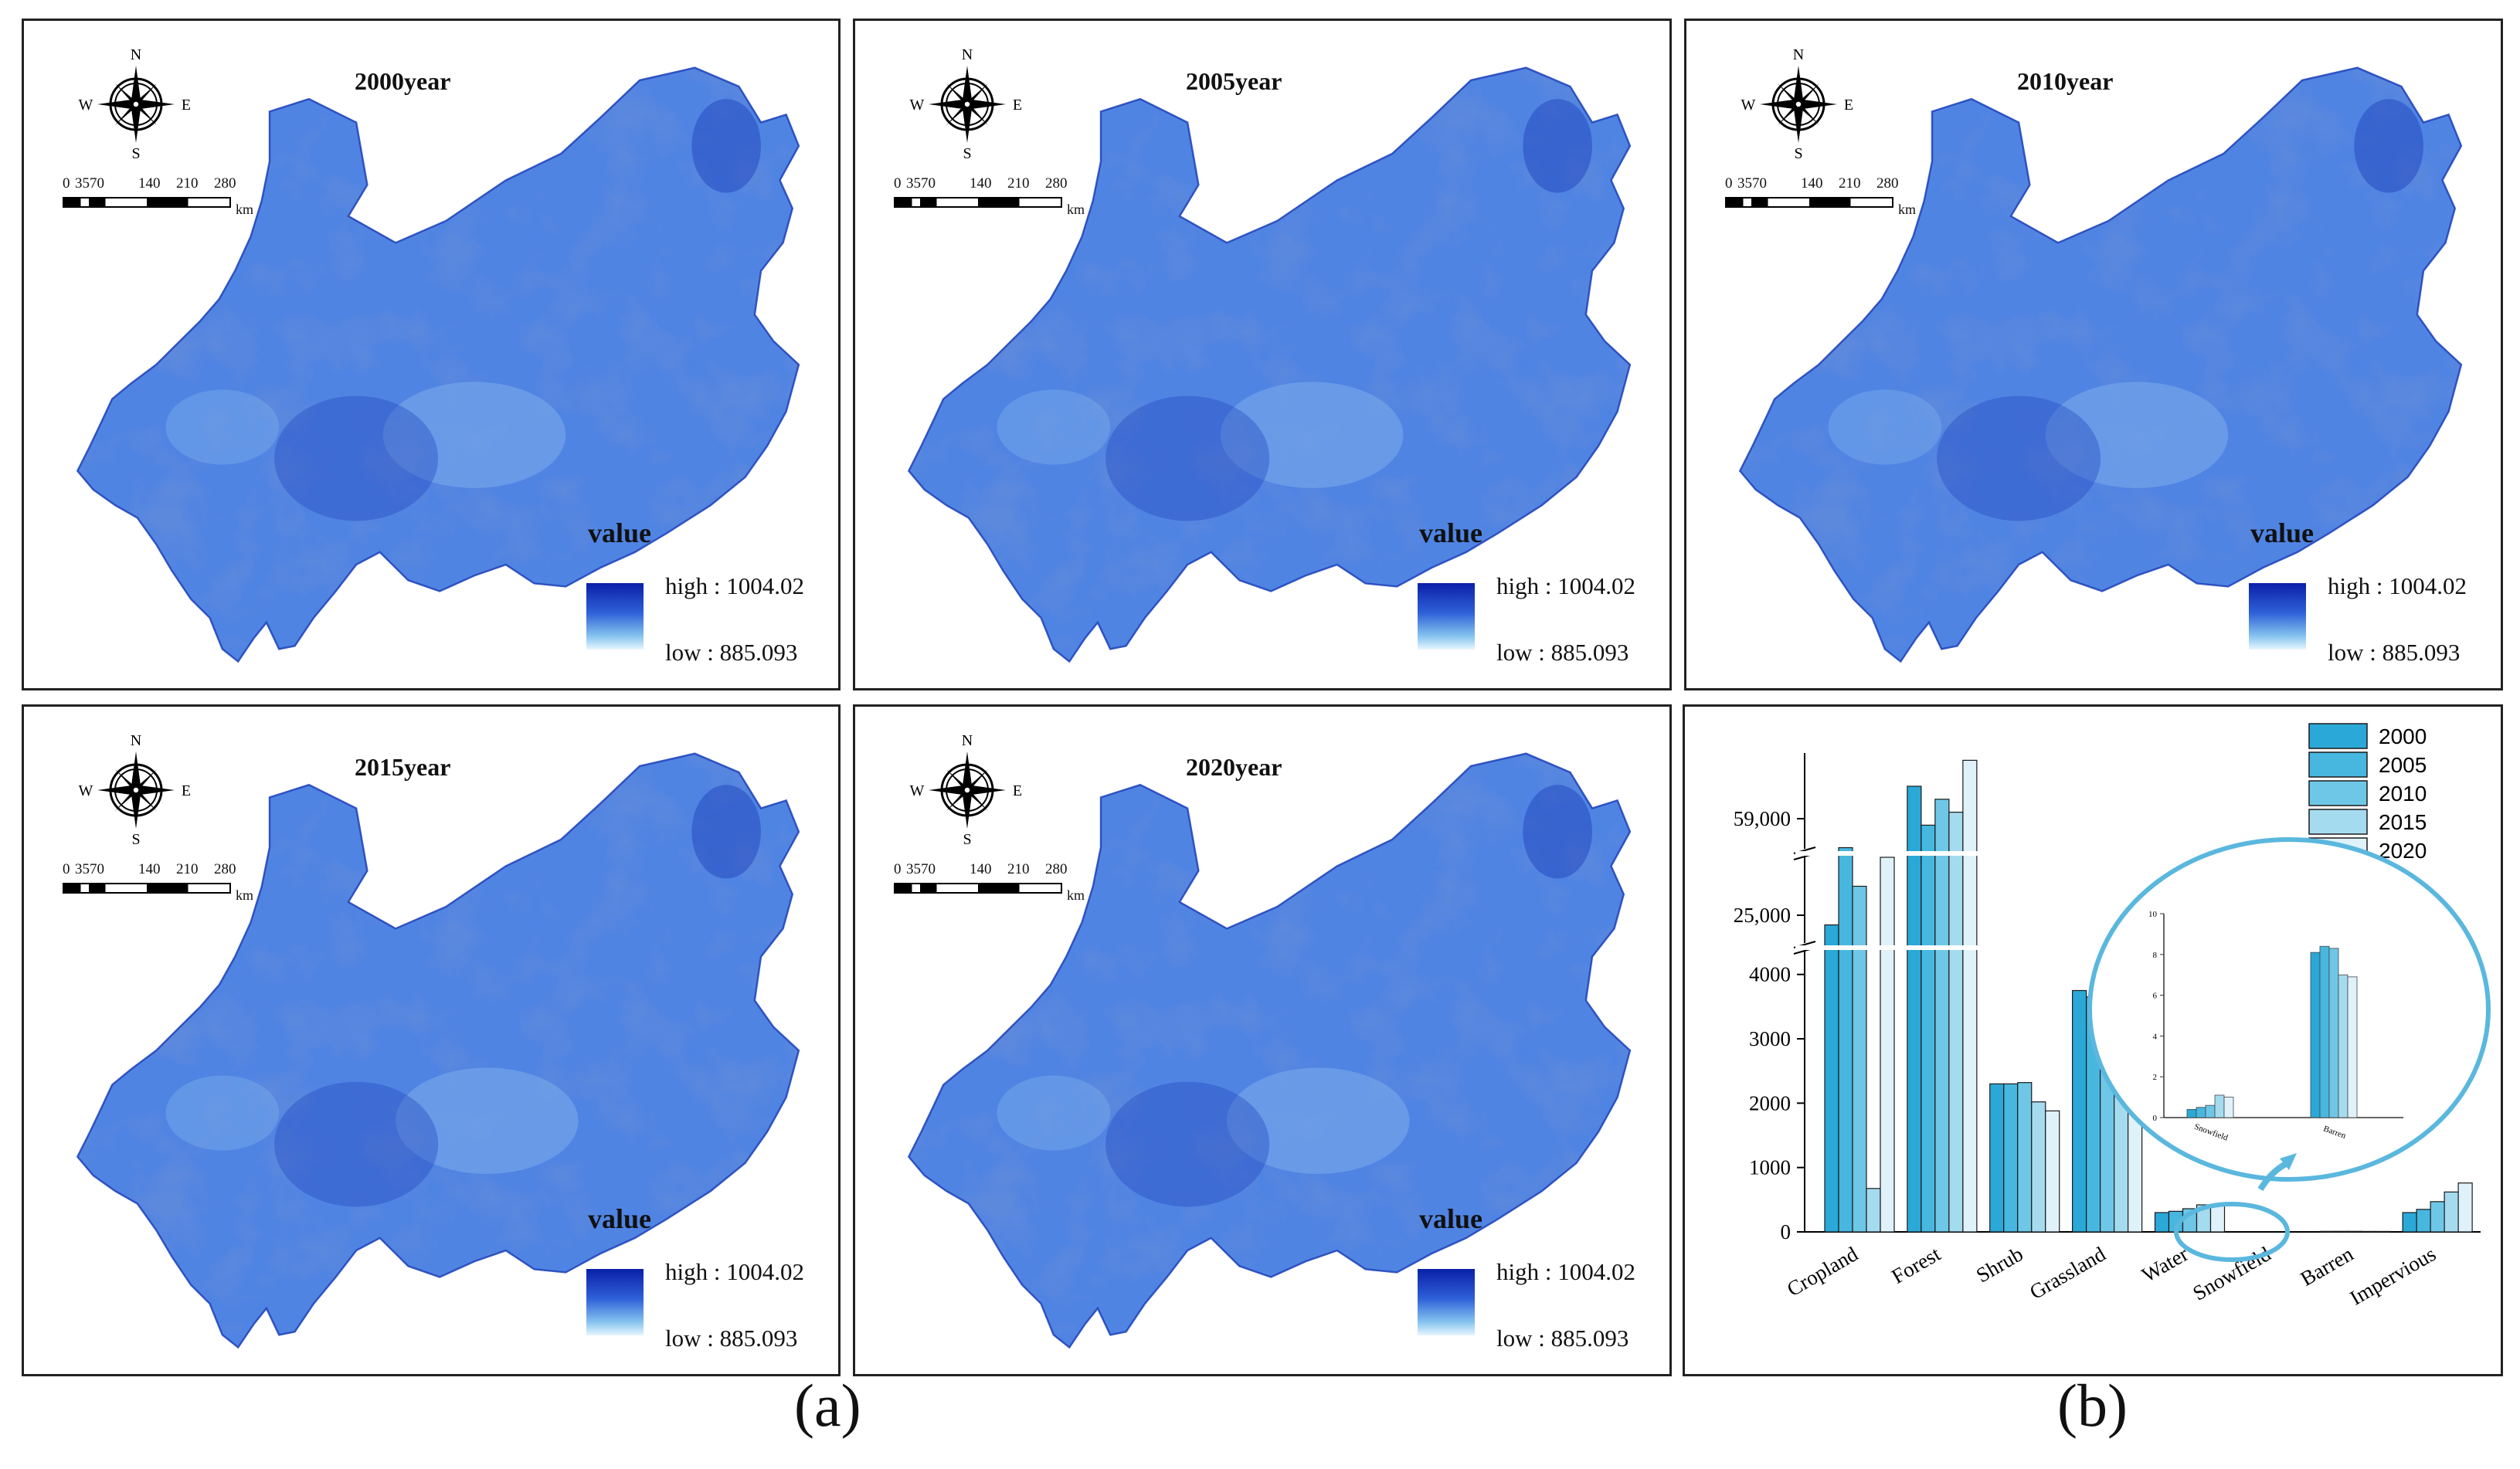 Image resolution: width=2520 pixels, height=1469 pixels. Describe the element at coordinates (2403, 794) in the screenshot. I see `legend-label: 2010` at that location.